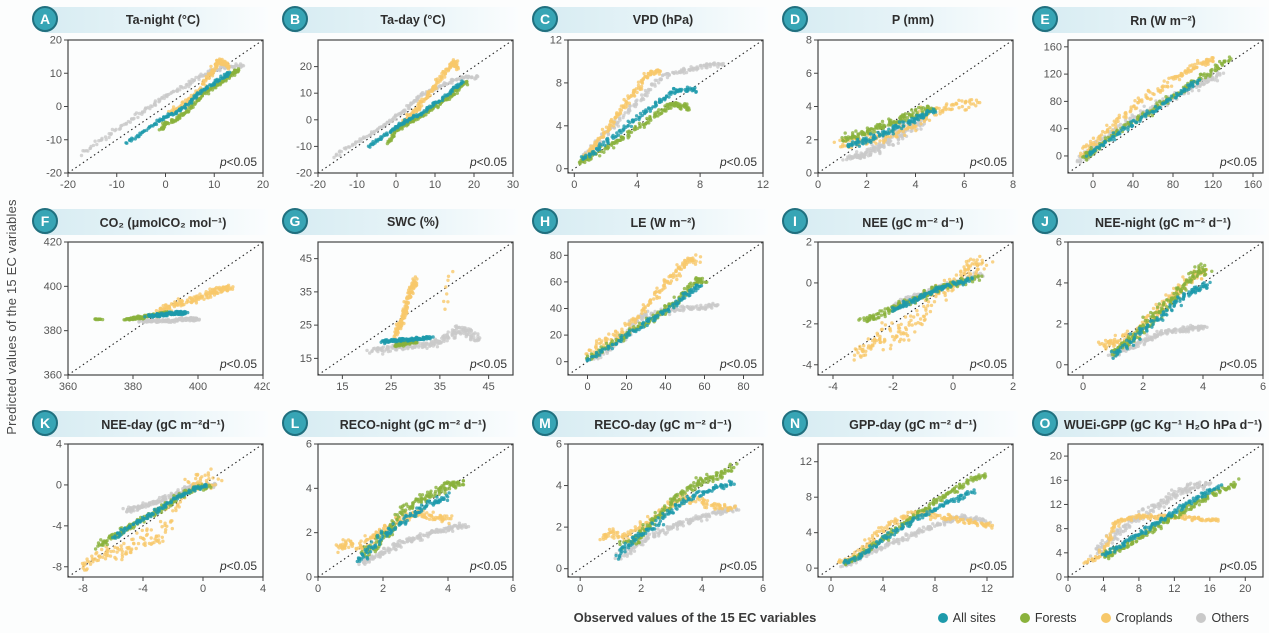 Image resolution: width=1269 pixels, height=633 pixels. I want to click on panel-title-strip: Ta-night (°C), so click(156, 20).